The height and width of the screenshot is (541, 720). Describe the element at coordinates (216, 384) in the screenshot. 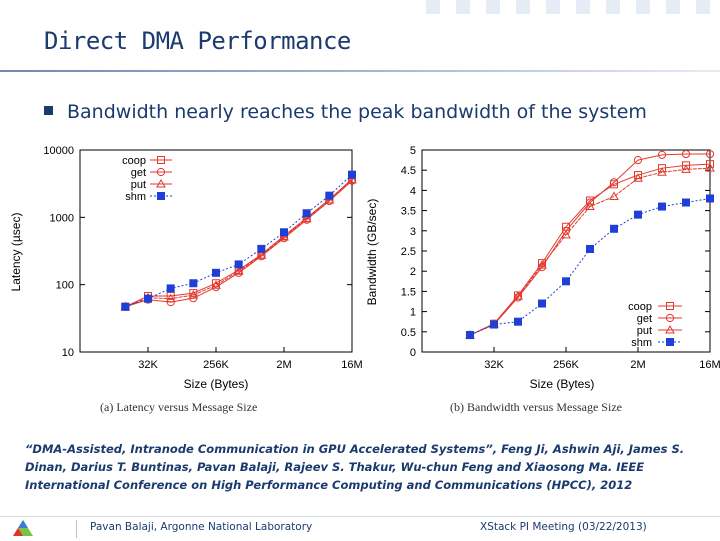

I see `latency-xlabel: Size (Bytes)` at that location.